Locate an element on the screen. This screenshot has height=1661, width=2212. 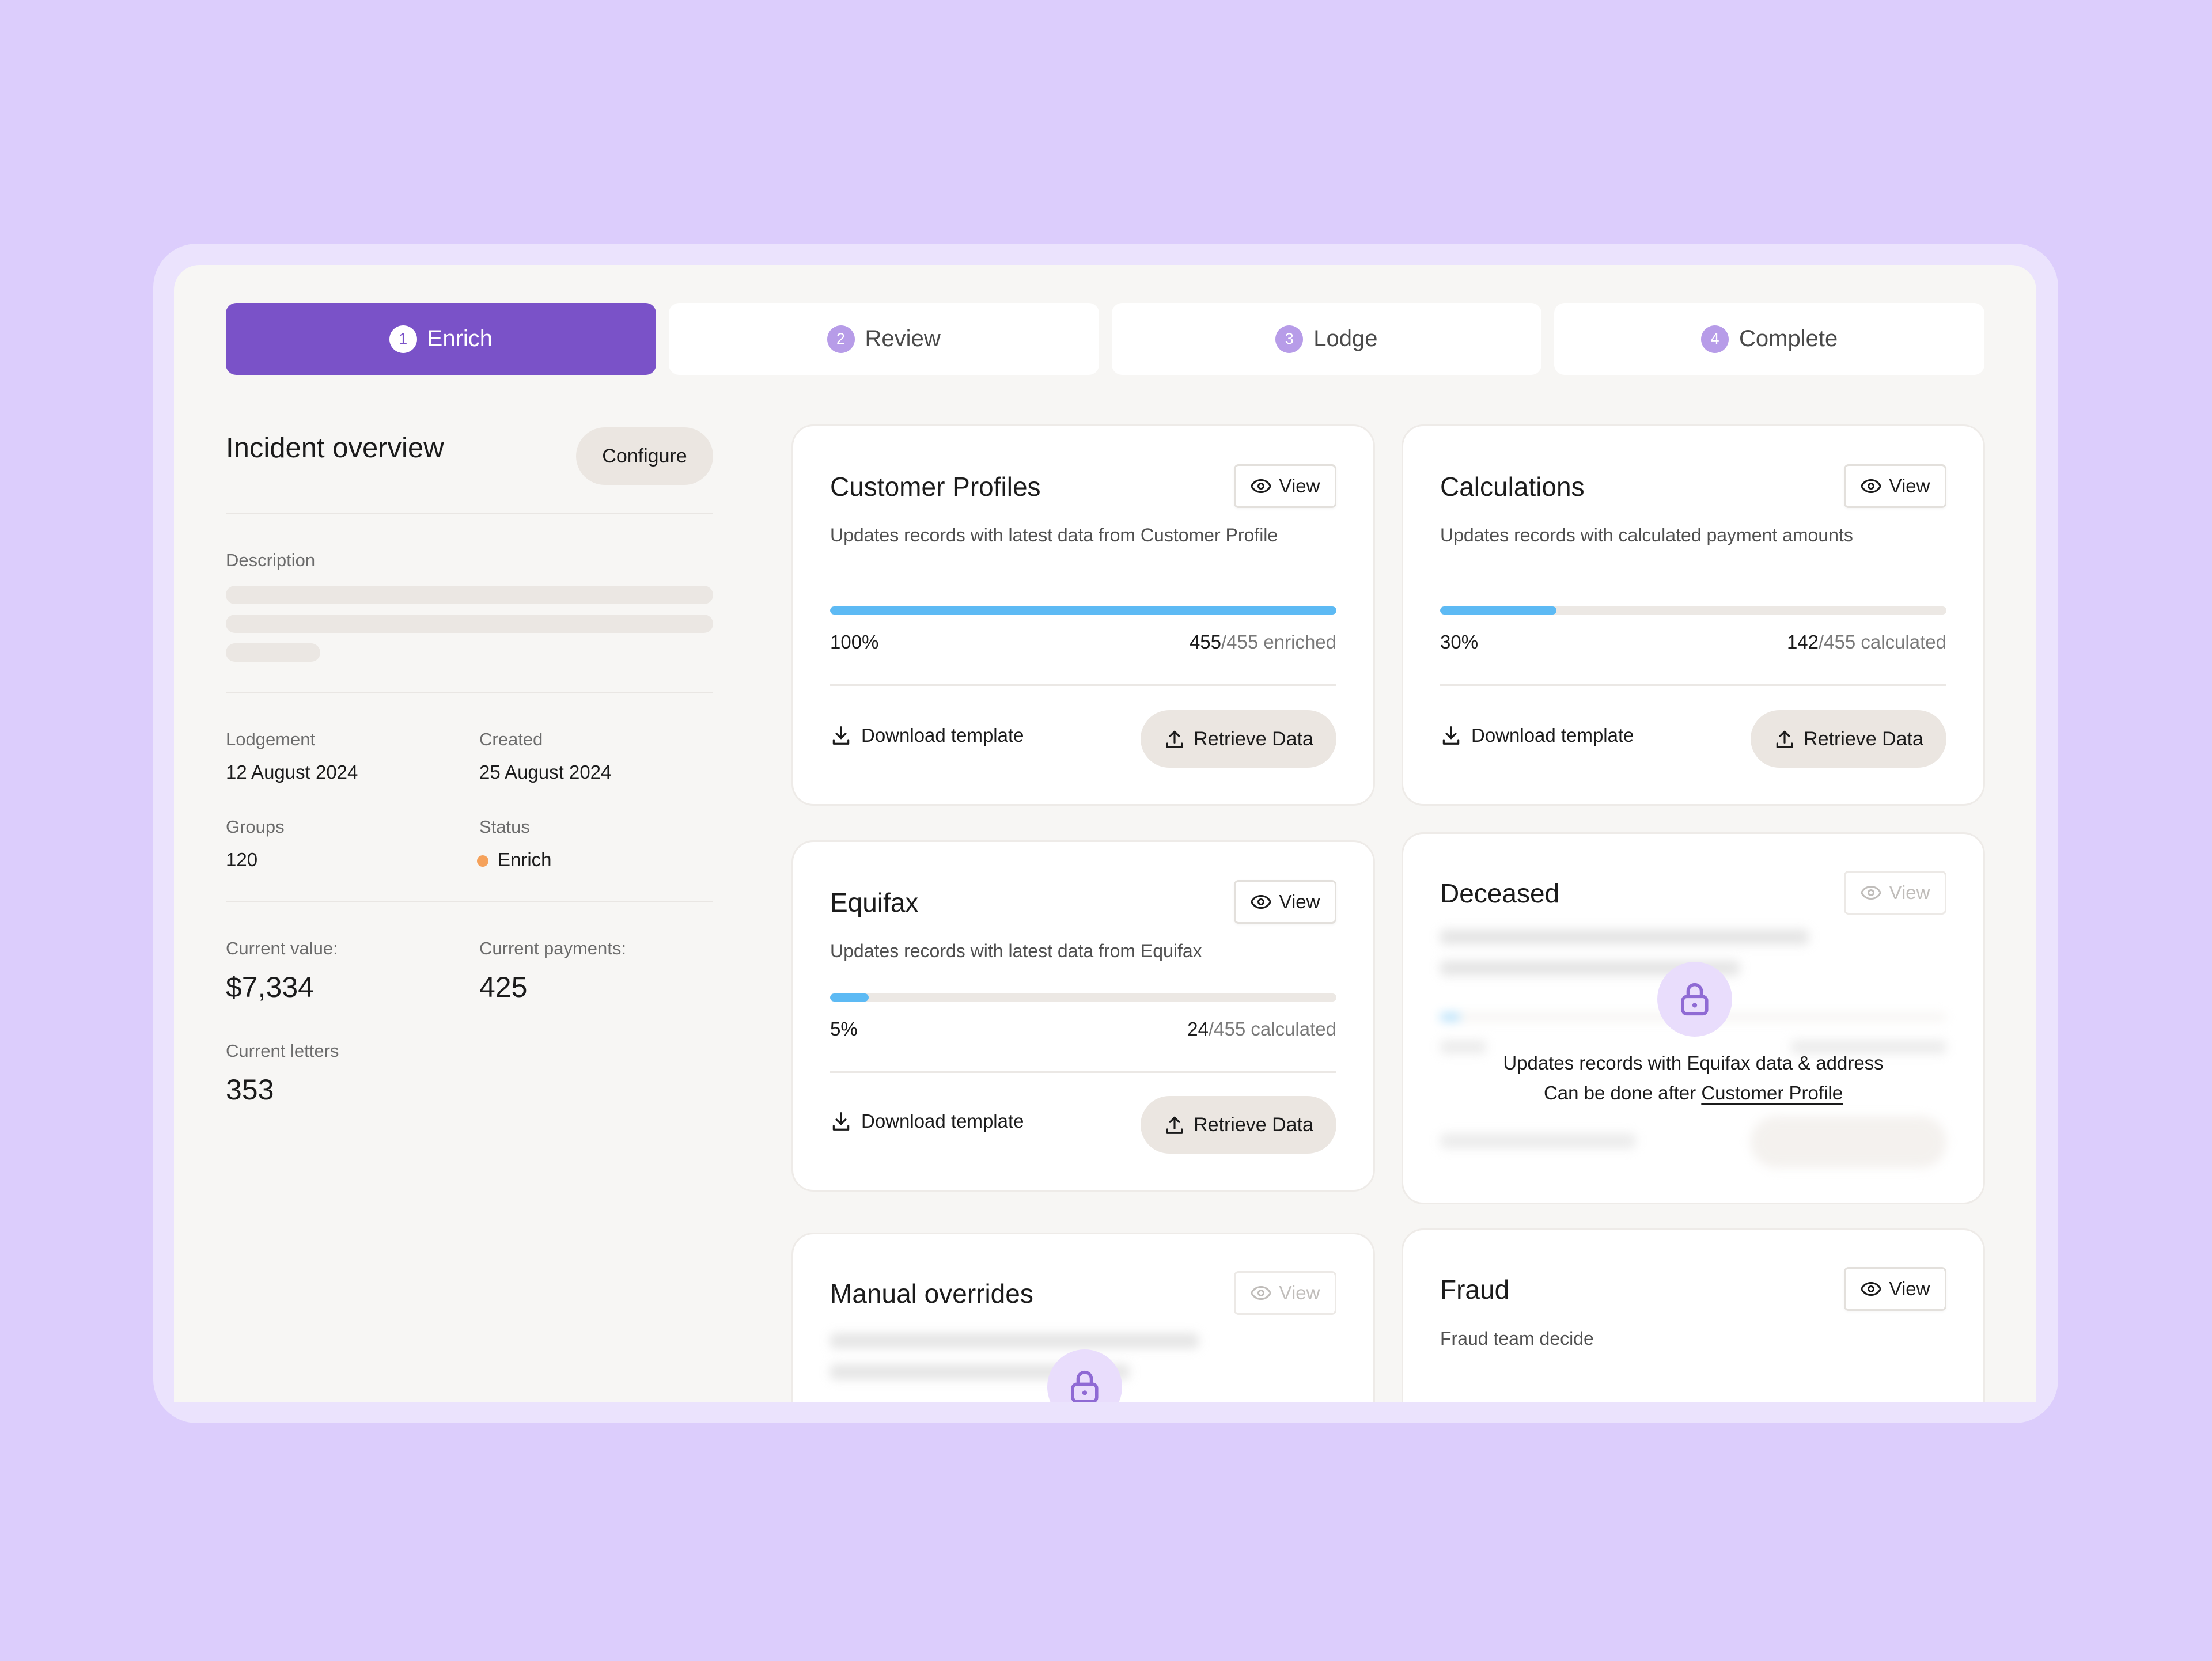
card-title: Customer Profiles is located at coordinates (935, 487).